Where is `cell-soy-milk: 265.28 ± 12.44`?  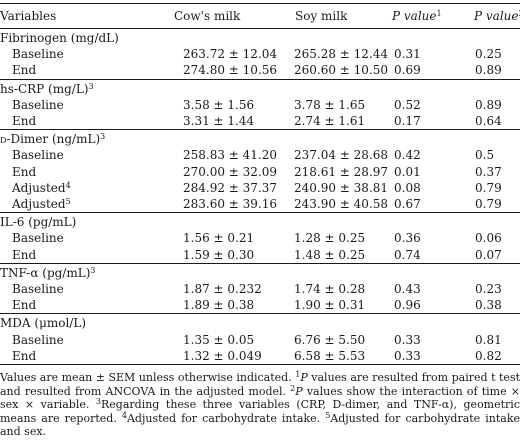 cell-soy-milk: 265.28 ± 12.44 is located at coordinates (341, 54).